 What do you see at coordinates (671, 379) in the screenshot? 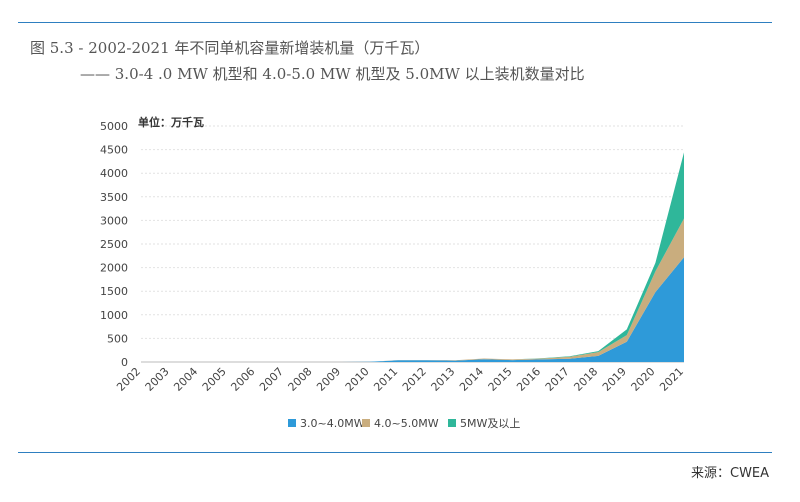
I see `x-tick-label: 2021` at bounding box center [671, 379].